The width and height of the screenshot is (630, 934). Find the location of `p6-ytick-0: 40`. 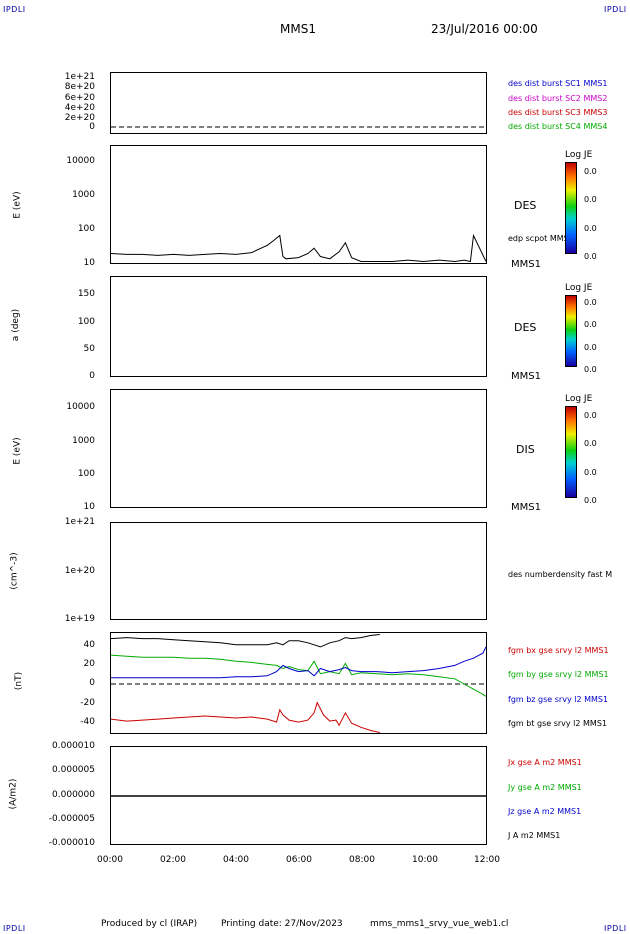

p6-ytick-0: 40 is located at coordinates (89, 645).